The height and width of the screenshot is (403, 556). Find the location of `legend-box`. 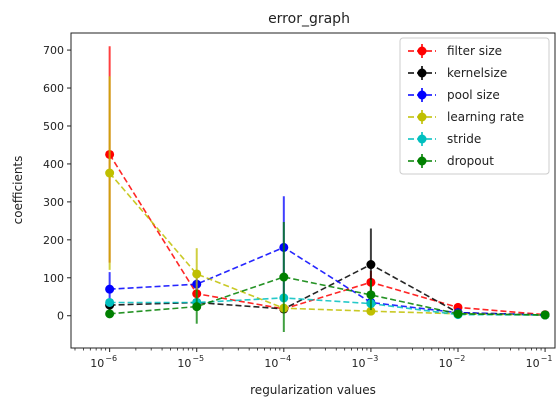

legend-box is located at coordinates (474, 106).